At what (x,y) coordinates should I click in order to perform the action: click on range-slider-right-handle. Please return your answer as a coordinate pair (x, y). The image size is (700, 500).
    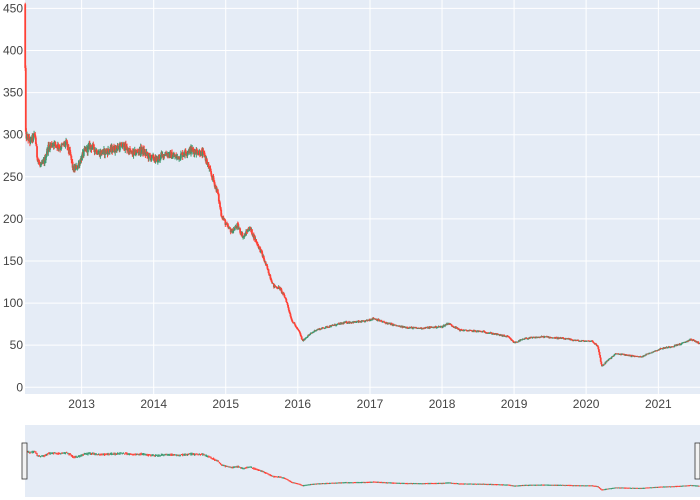
    Looking at the image, I should click on (697, 461).